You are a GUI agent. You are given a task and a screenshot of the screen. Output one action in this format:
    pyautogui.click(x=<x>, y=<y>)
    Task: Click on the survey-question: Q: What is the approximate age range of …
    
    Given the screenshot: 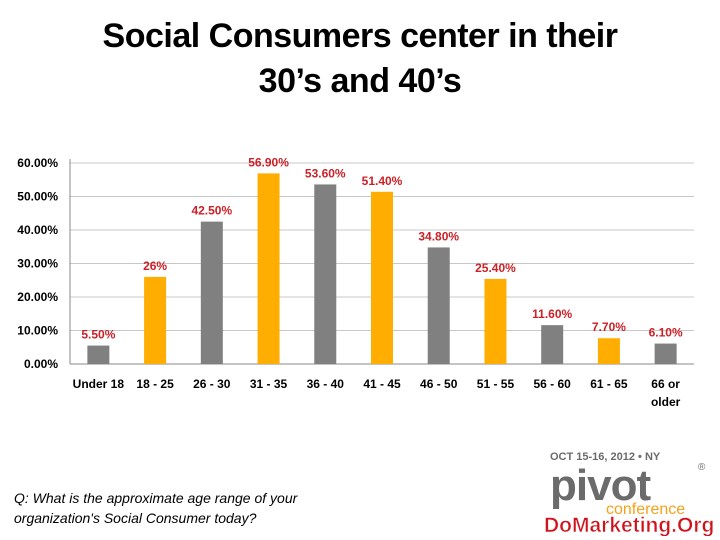 What is the action you would take?
    pyautogui.click(x=204, y=508)
    